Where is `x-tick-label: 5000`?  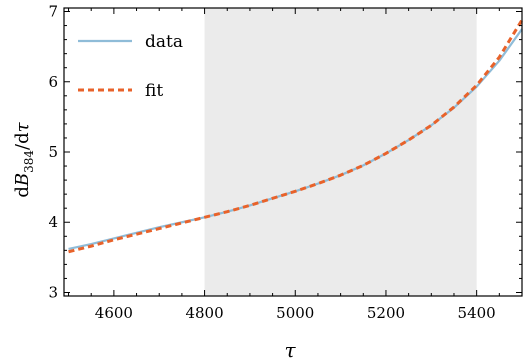 x-tick-label: 5000 is located at coordinates (295, 313).